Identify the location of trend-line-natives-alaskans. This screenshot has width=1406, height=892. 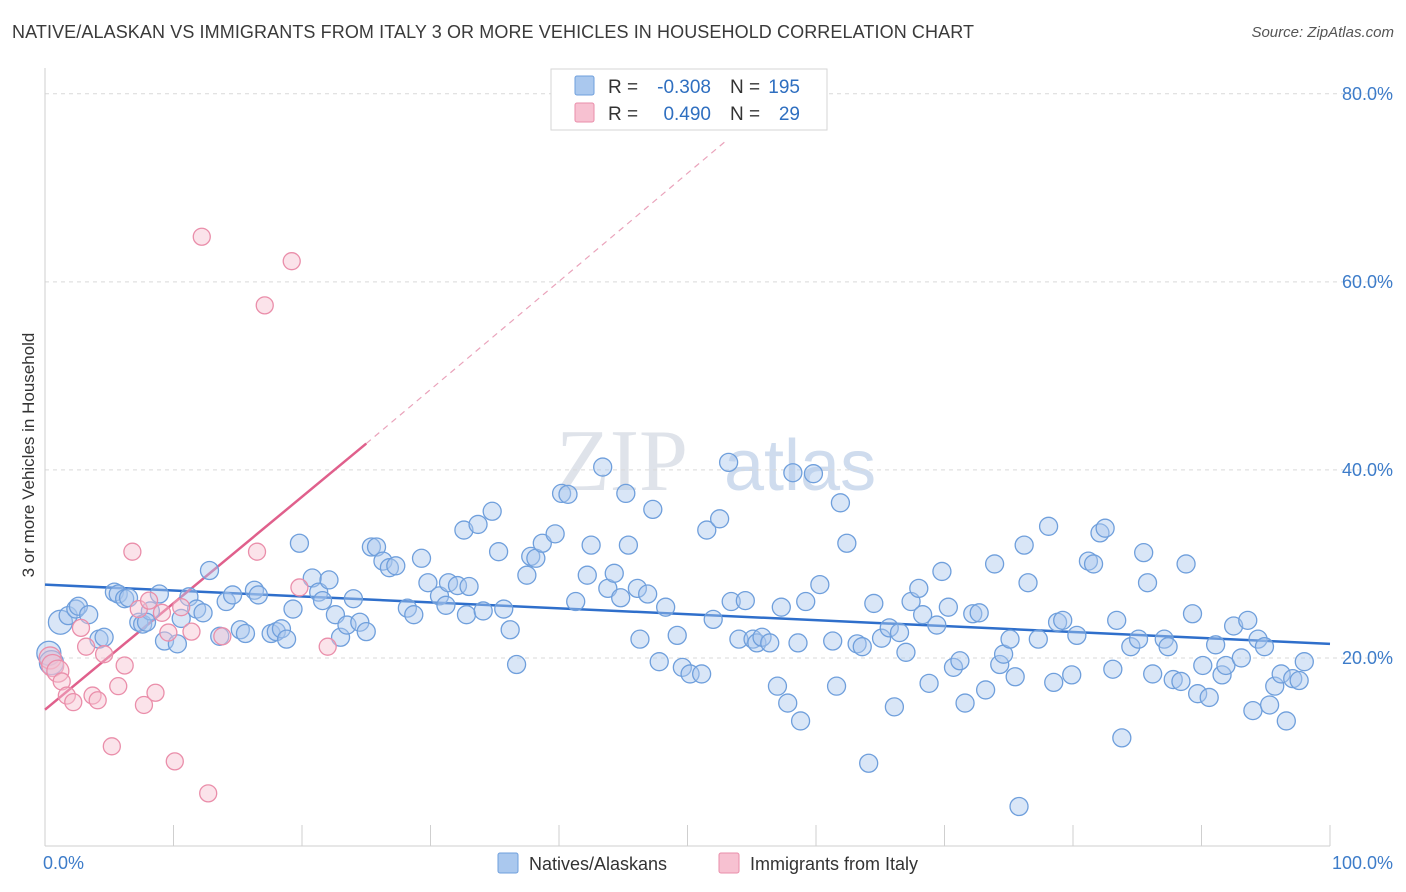
(687, 614).